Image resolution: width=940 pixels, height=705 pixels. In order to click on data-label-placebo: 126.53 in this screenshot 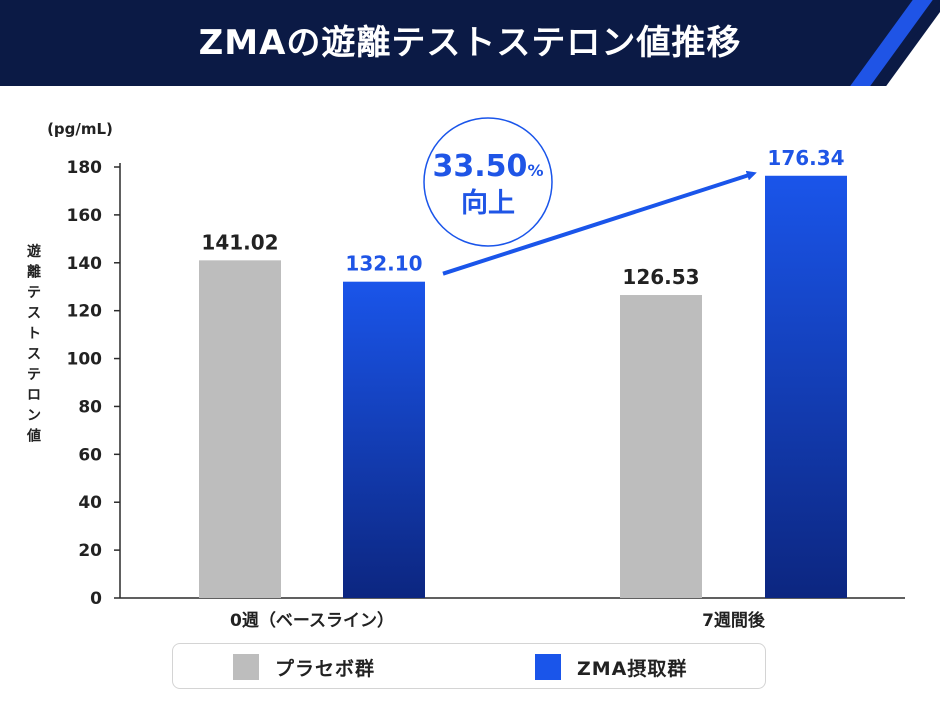, I will do `click(660, 277)`.